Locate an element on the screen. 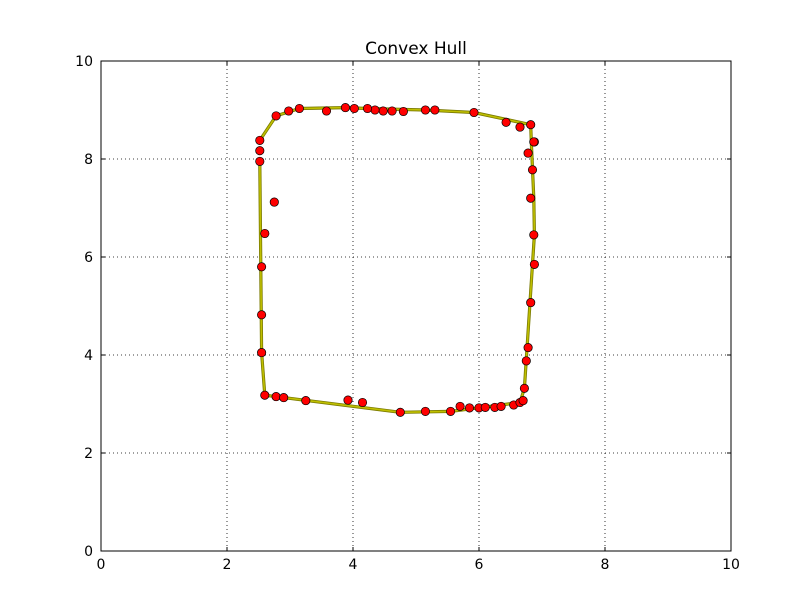 The height and width of the screenshot is (612, 812). x-tick-label: 2 is located at coordinates (227, 565).